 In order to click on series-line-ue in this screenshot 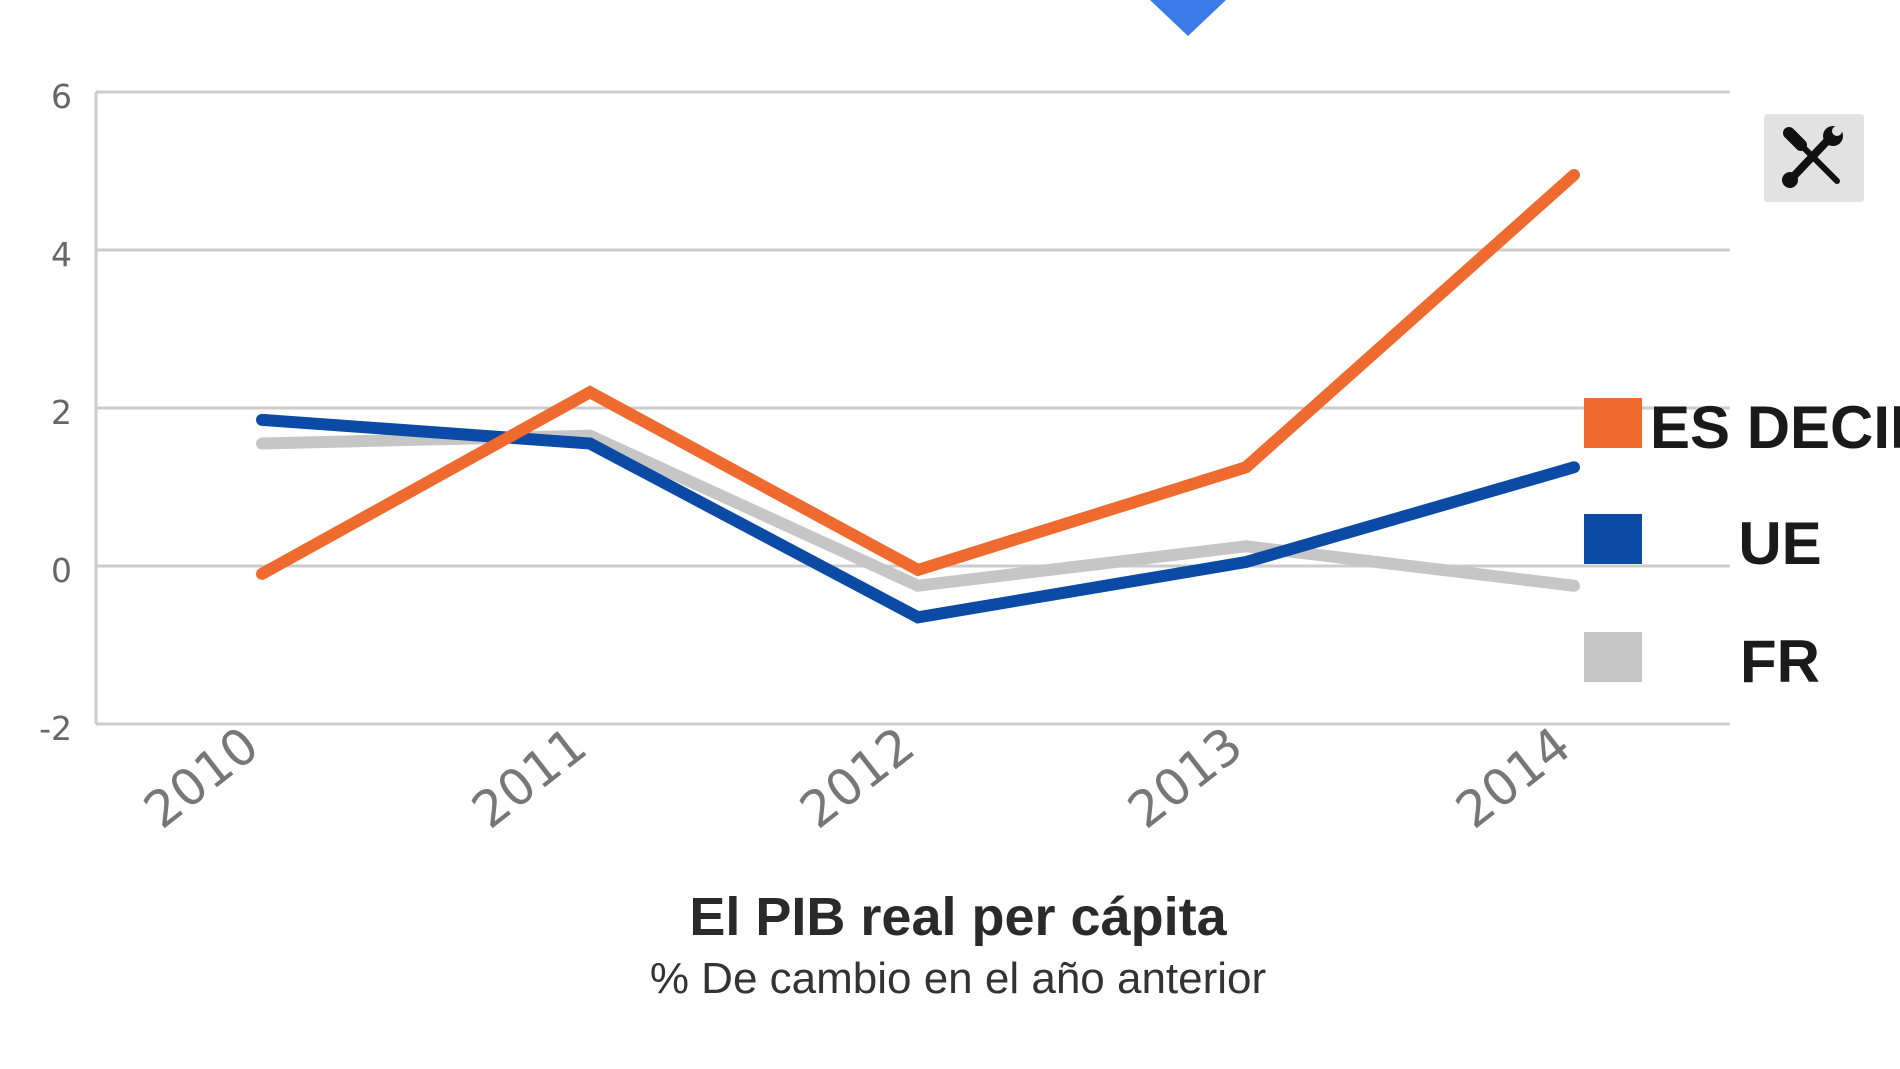, I will do `click(918, 518)`.